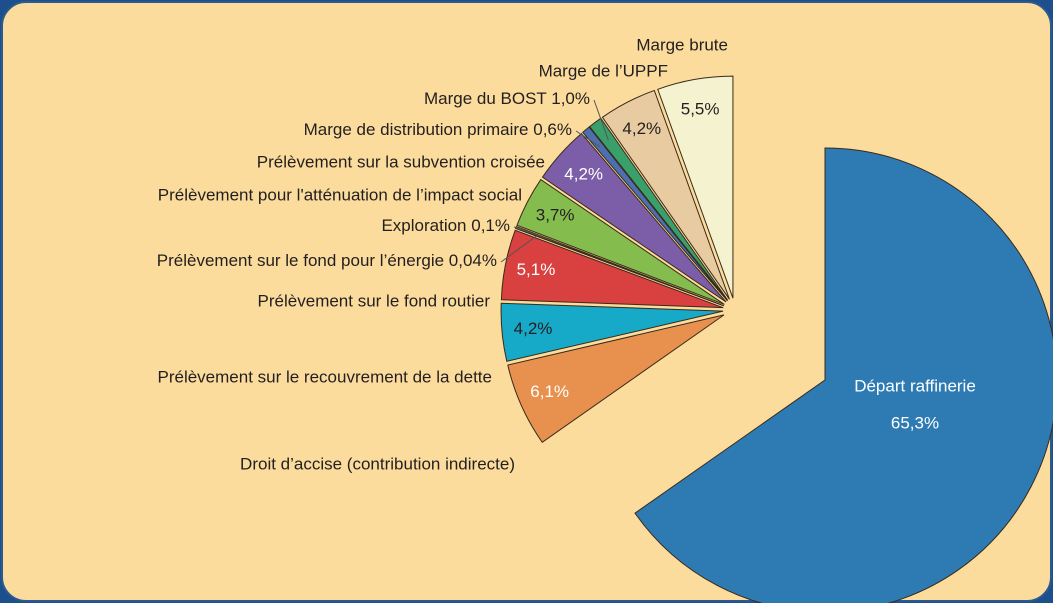 This screenshot has height=603, width=1053. I want to click on value-label: 1,0%, so click(570, 98).